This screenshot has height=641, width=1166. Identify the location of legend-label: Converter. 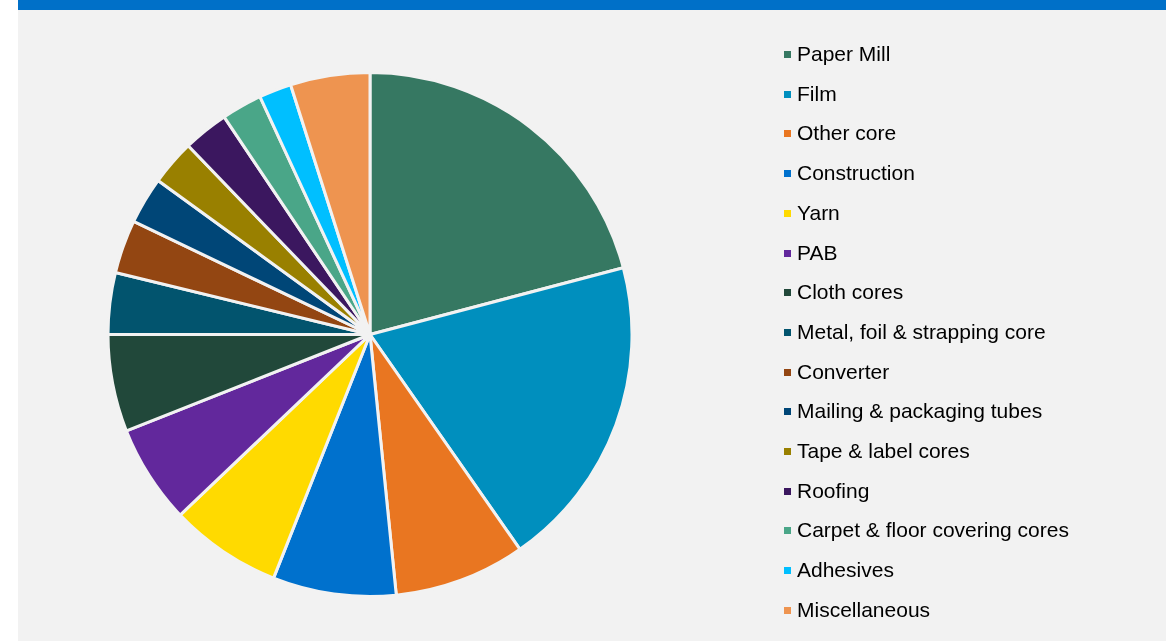
(843, 371).